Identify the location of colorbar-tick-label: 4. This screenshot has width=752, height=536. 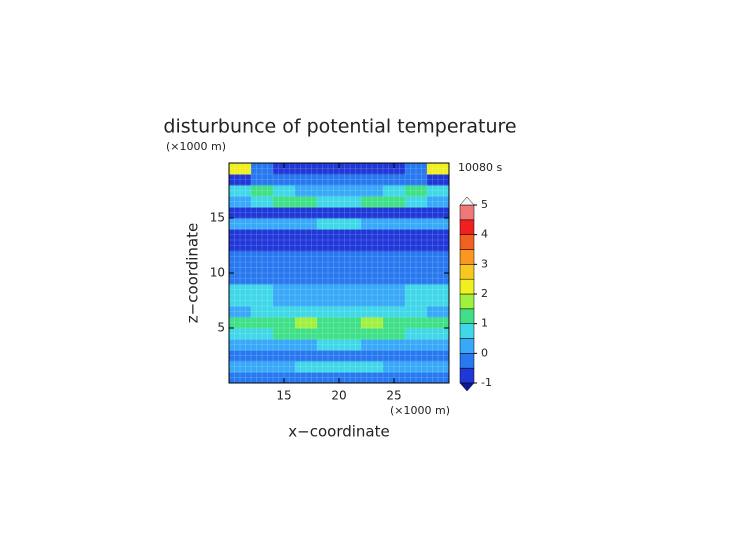
(484, 234).